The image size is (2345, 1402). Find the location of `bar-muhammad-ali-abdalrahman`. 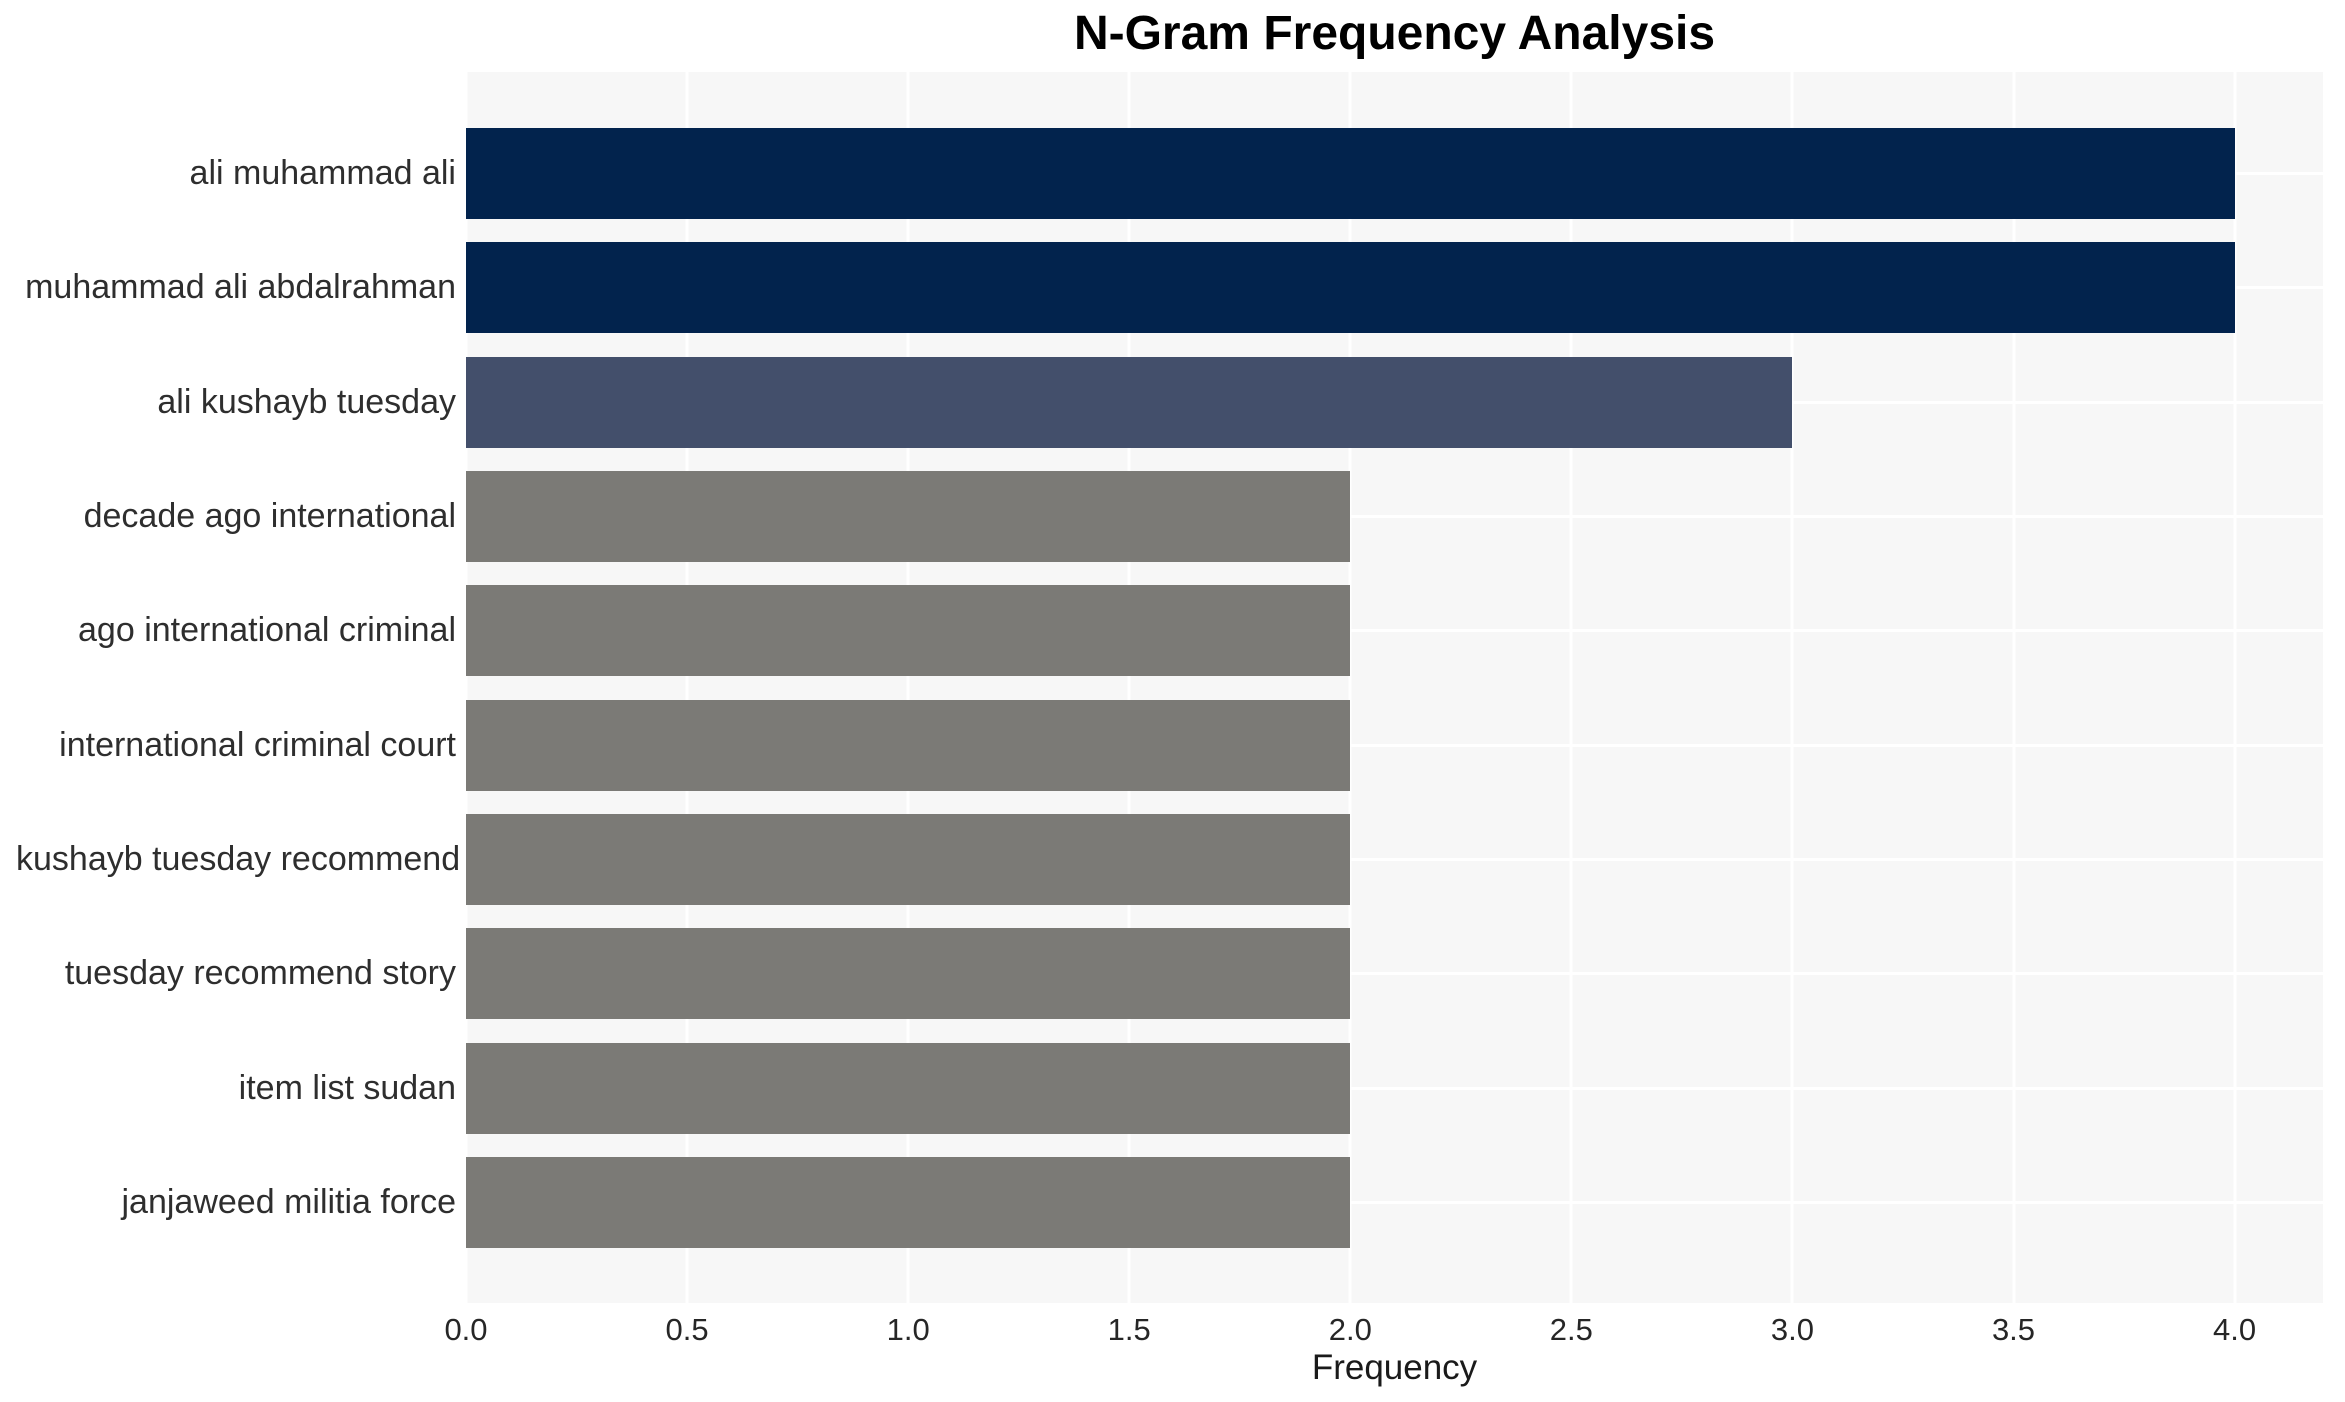

bar-muhammad-ali-abdalrahman is located at coordinates (1350, 288).